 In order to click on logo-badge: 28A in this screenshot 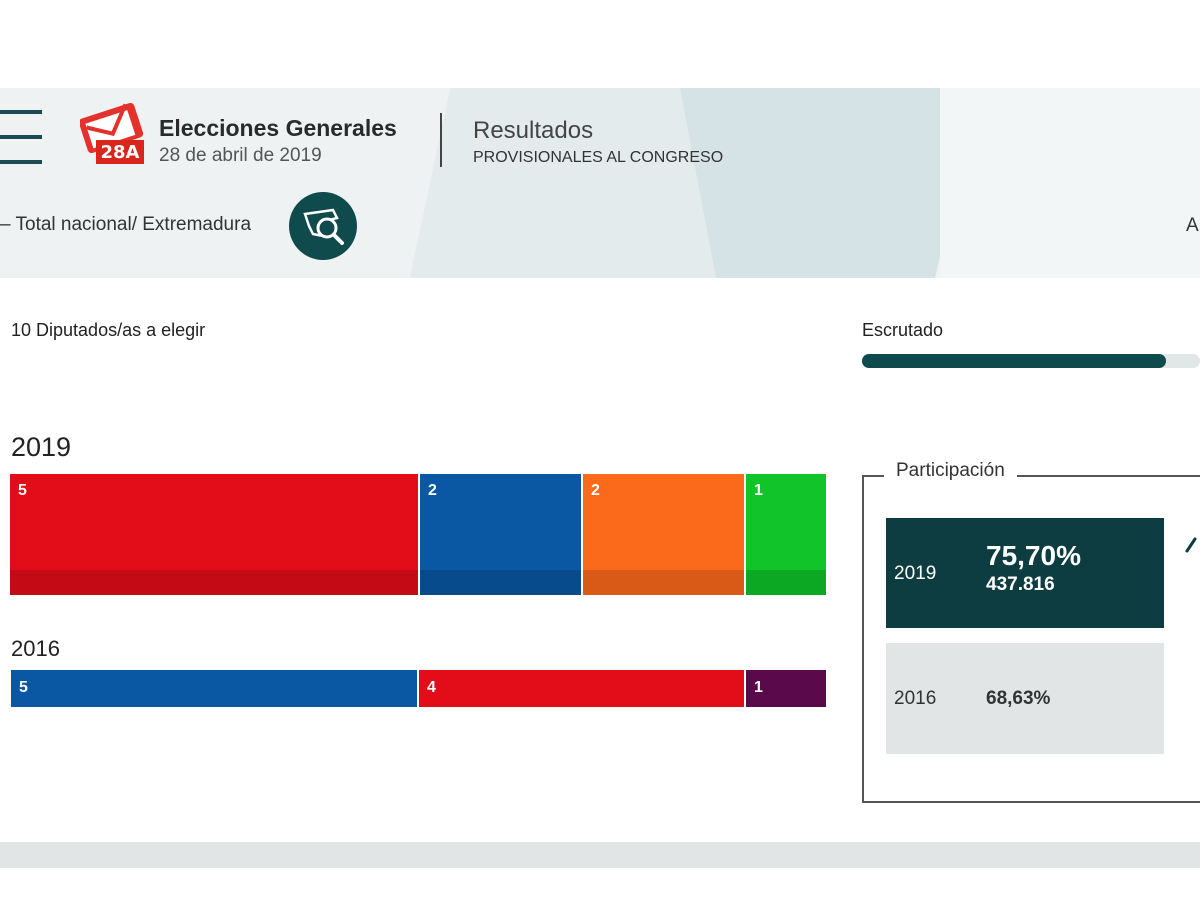, I will do `click(120, 152)`.